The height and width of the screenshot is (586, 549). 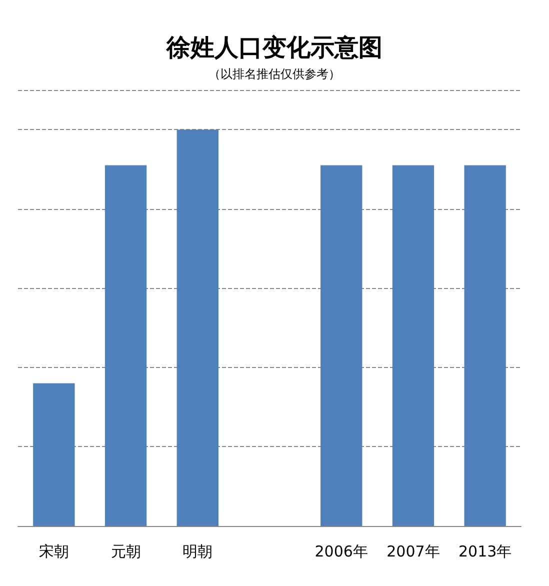 I want to click on x-tick-label: 2013年, so click(x=485, y=551).